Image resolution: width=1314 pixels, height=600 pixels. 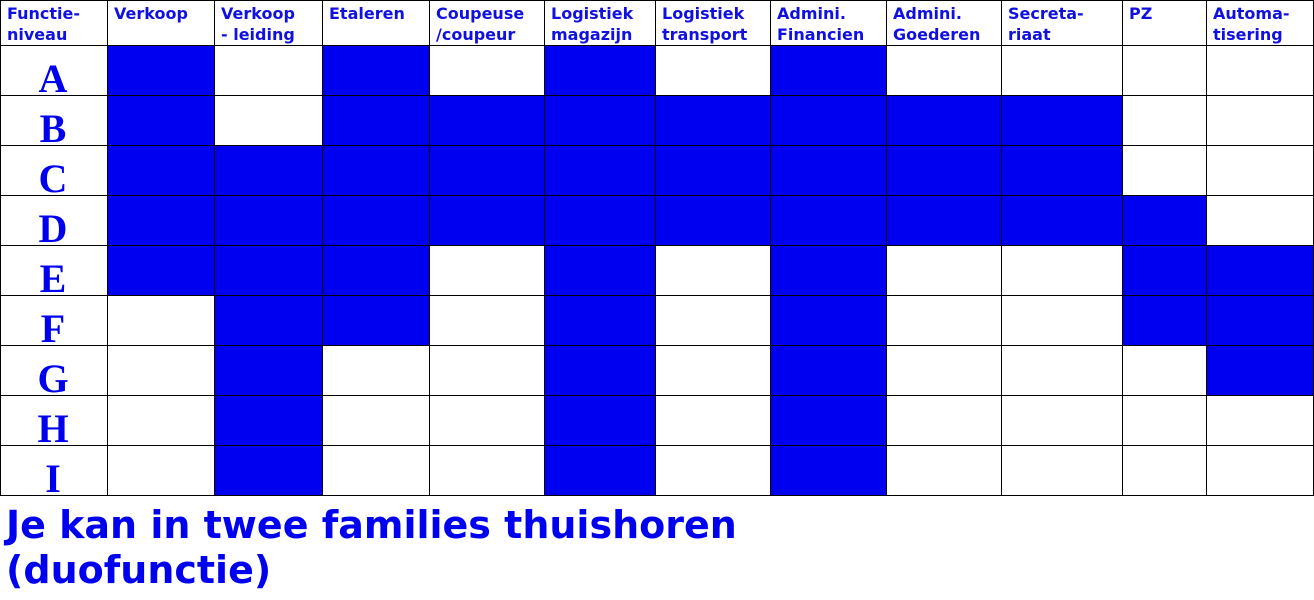 I want to click on row-label: F, so click(x=53, y=328).